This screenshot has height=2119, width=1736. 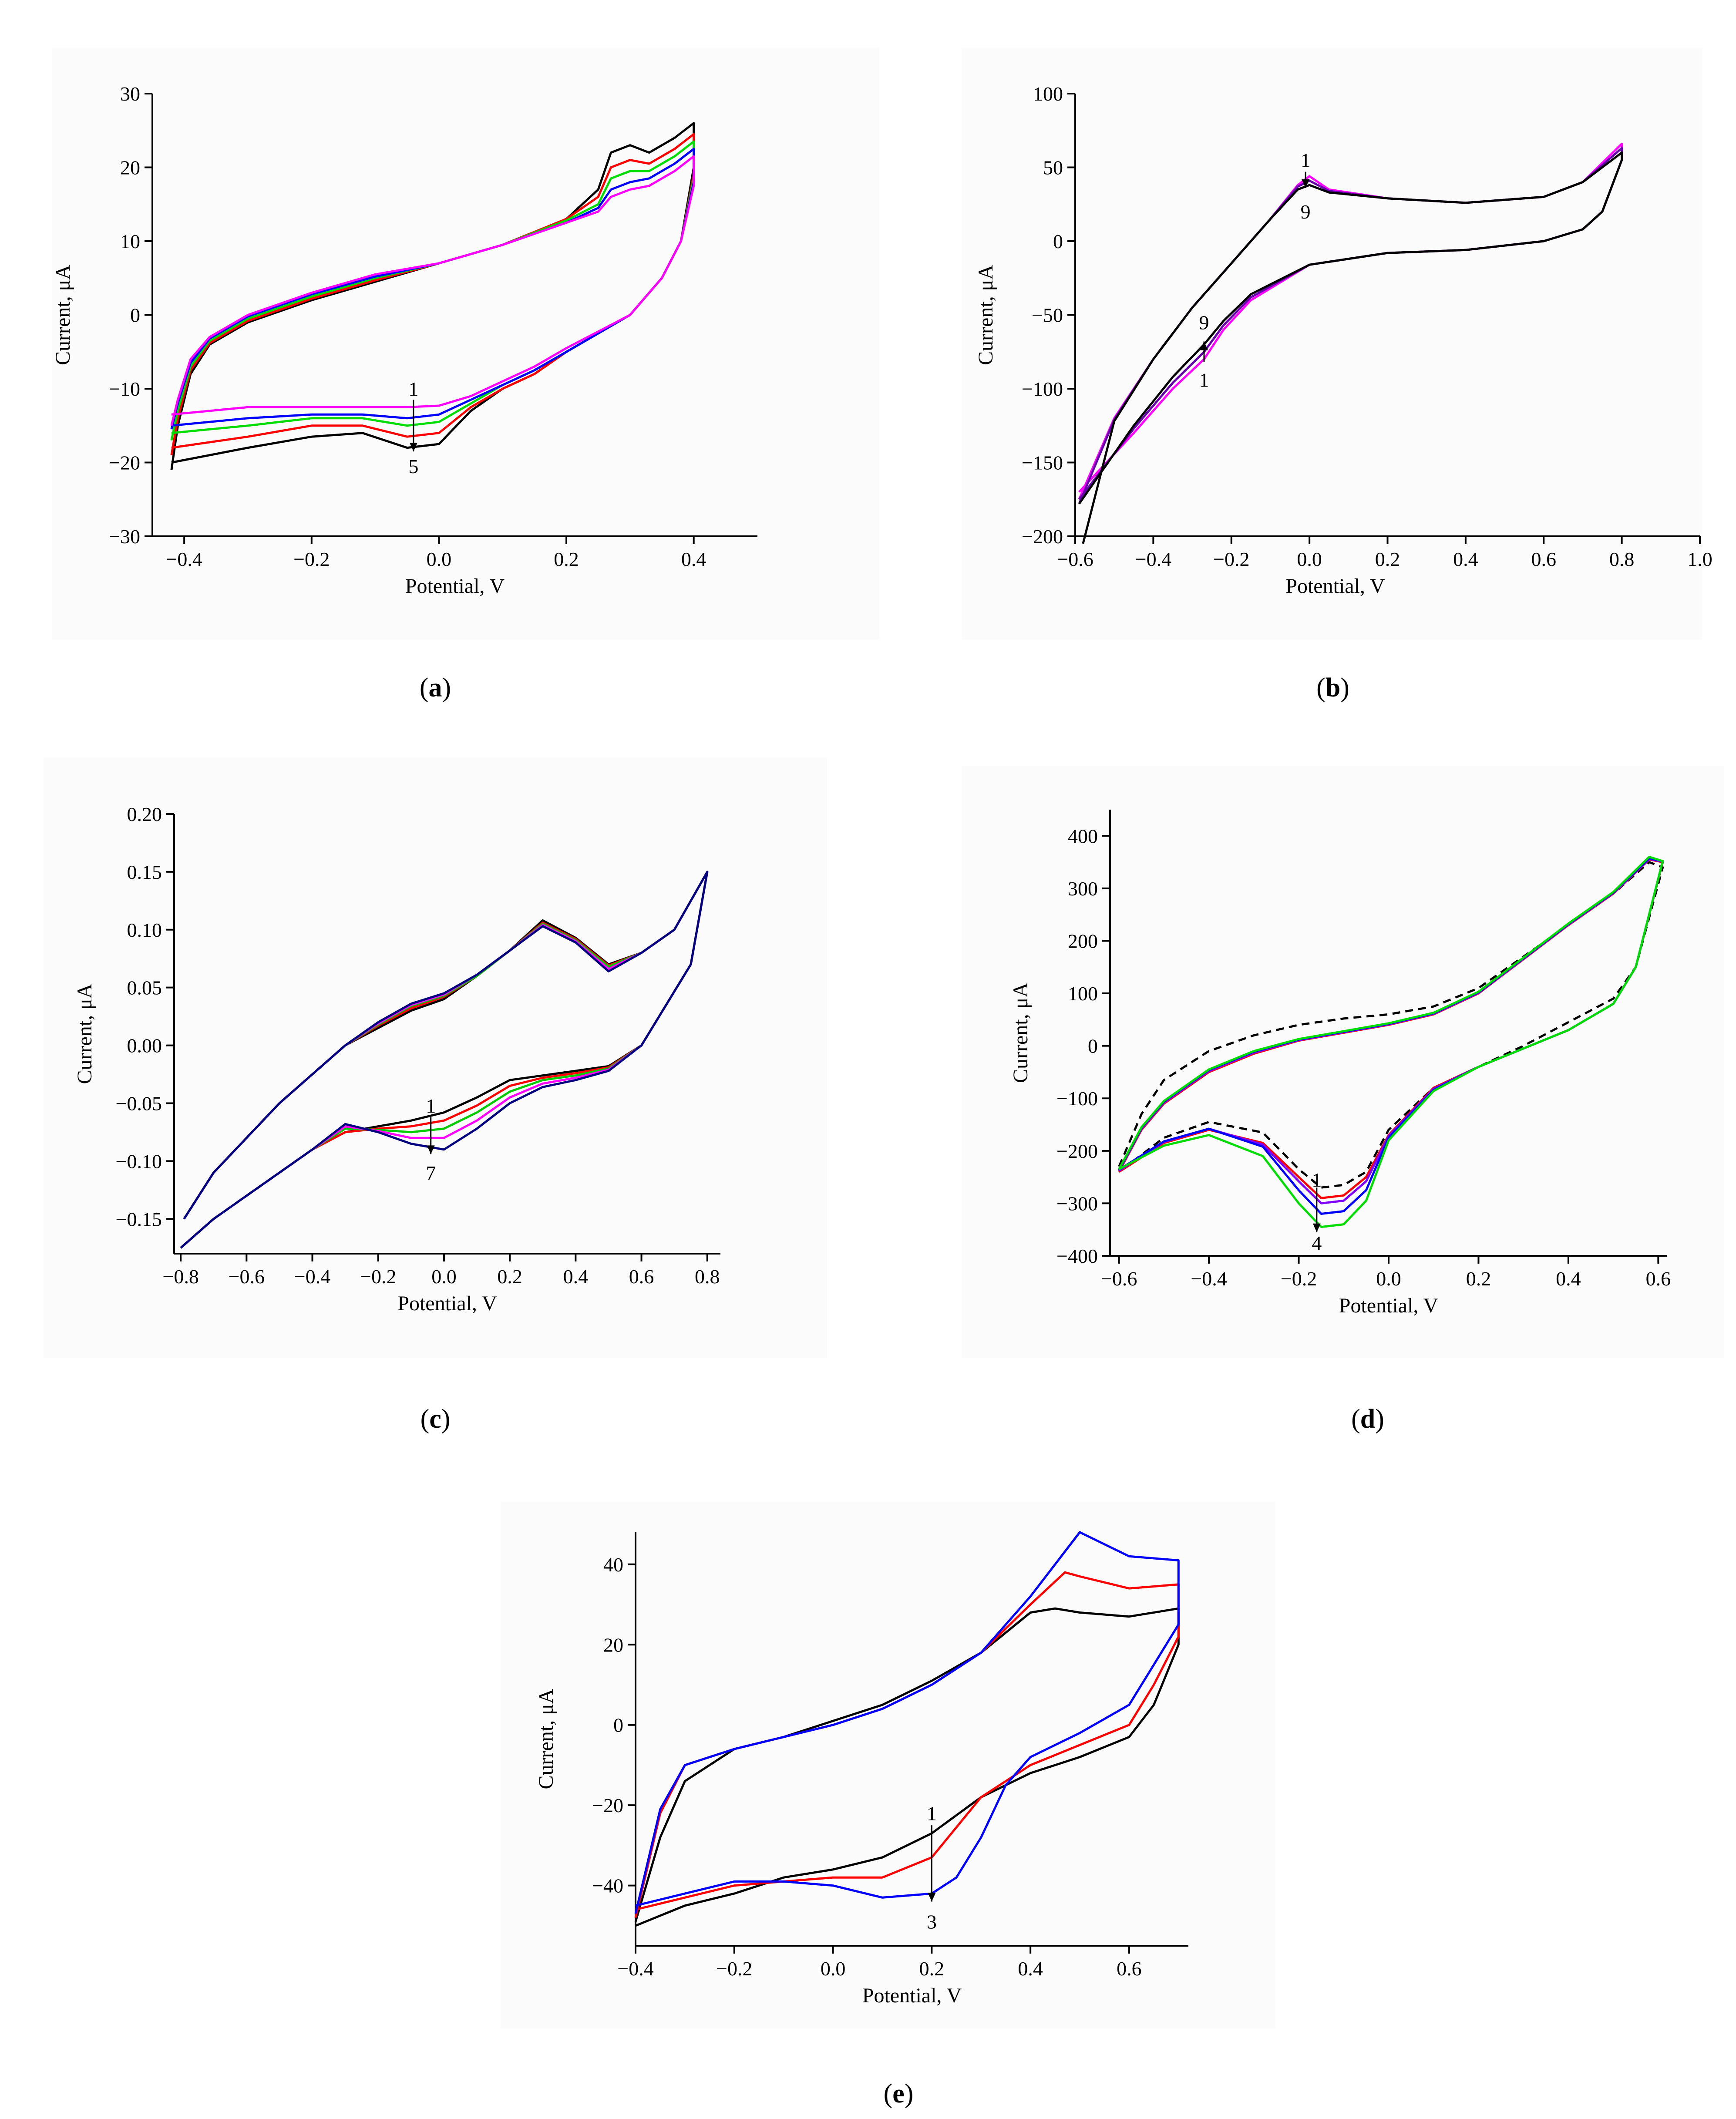 What do you see at coordinates (1047, 315) in the screenshot?
I see `y-tick-label: −50` at bounding box center [1047, 315].